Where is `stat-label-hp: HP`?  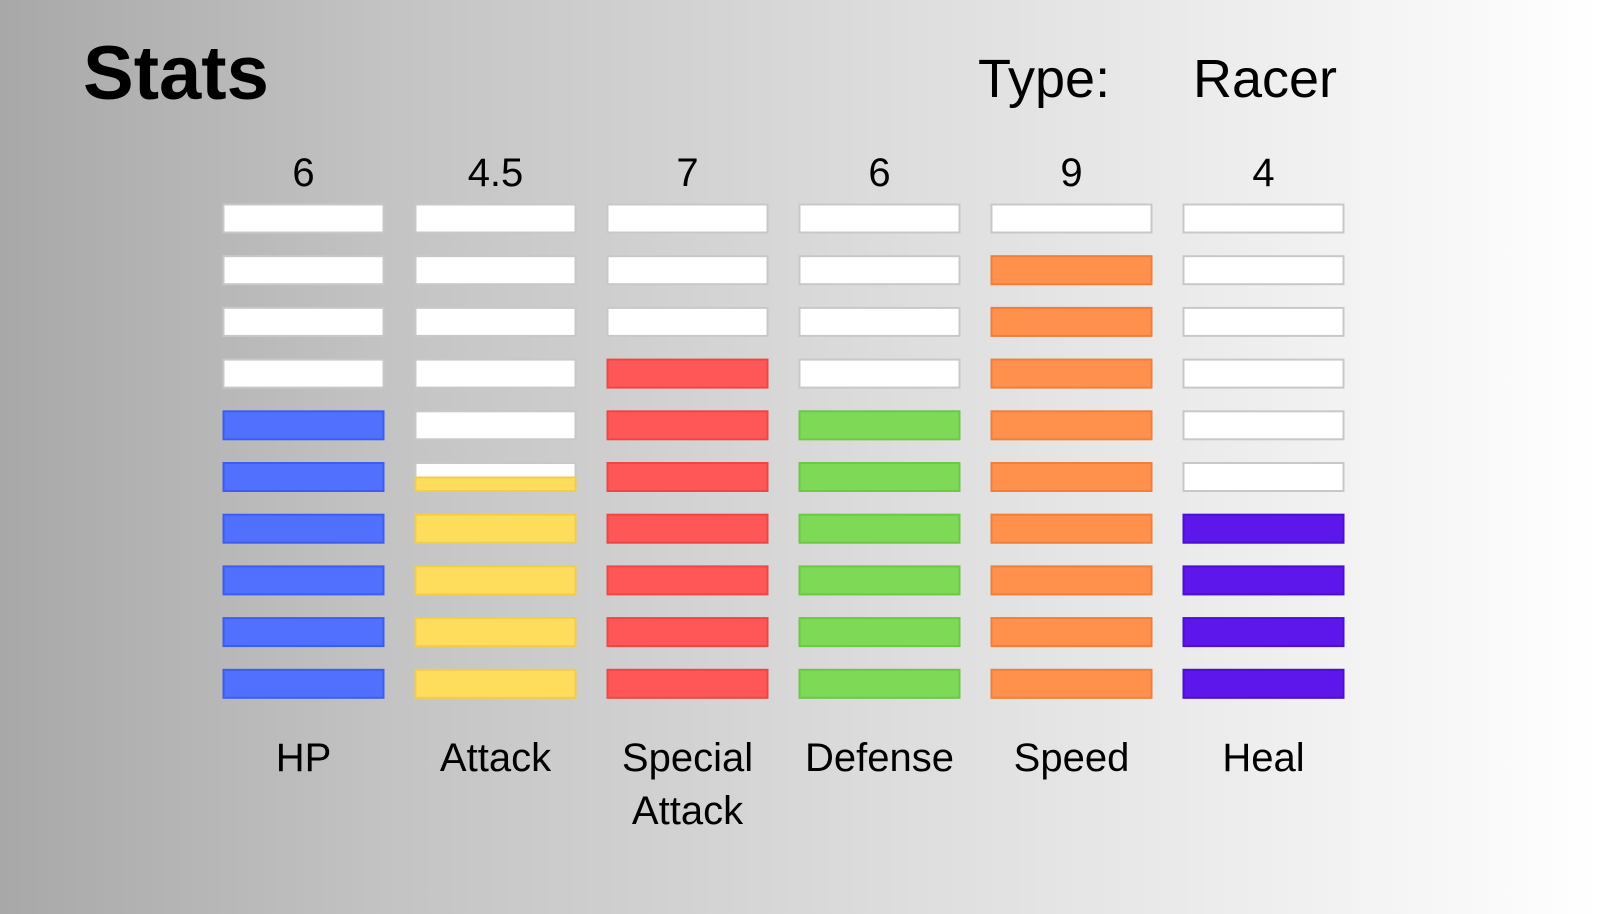 stat-label-hp: HP is located at coordinates (304, 758).